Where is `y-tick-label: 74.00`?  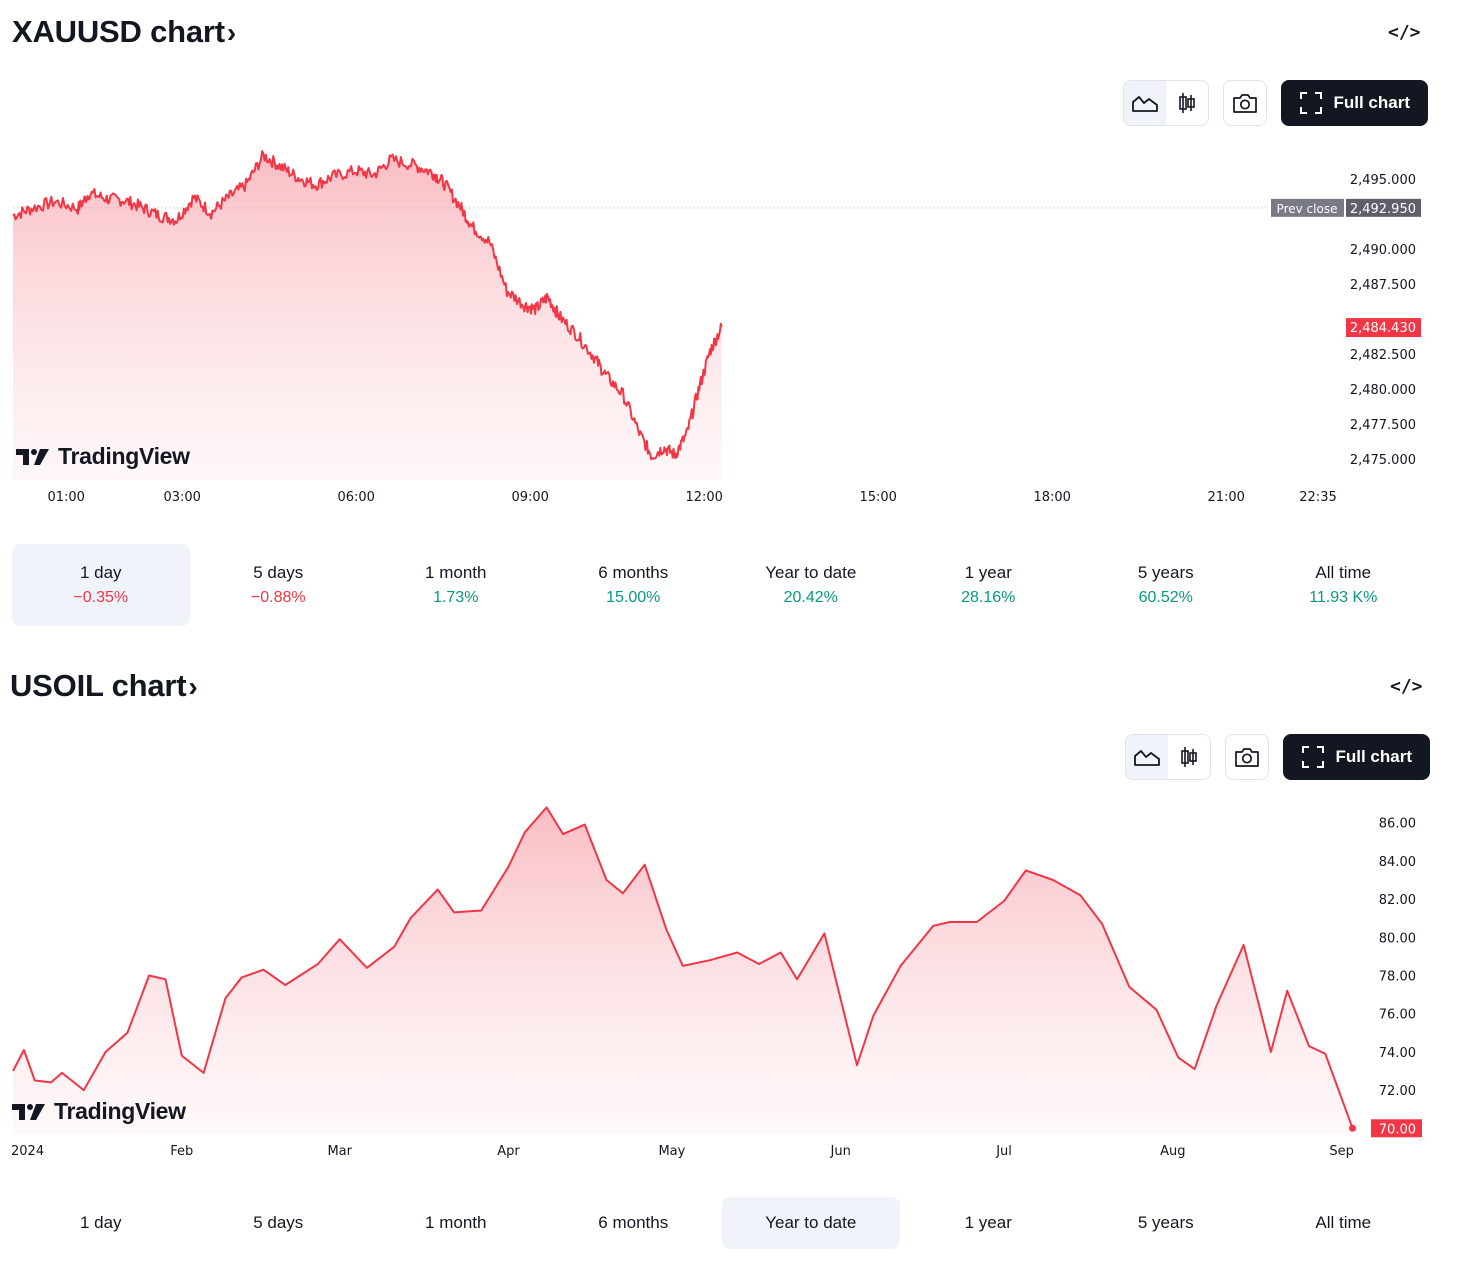 y-tick-label: 74.00 is located at coordinates (1397, 1053).